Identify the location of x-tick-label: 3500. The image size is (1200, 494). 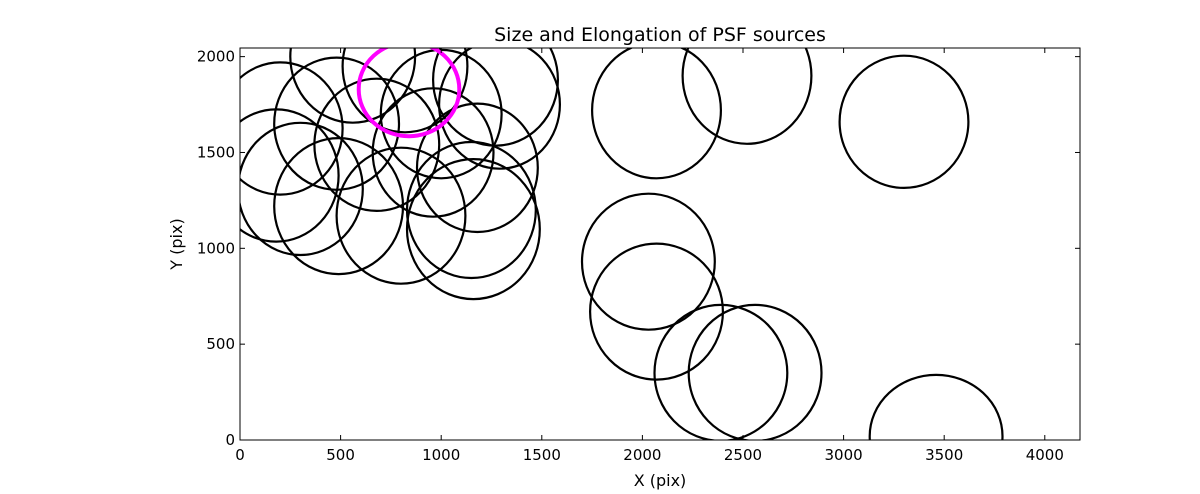
(944, 455).